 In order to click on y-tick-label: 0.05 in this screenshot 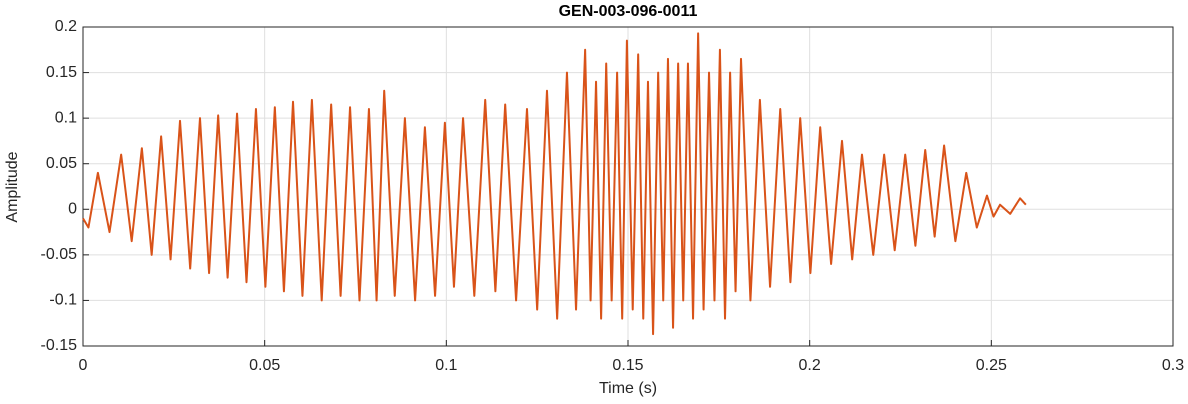, I will do `click(61, 163)`.